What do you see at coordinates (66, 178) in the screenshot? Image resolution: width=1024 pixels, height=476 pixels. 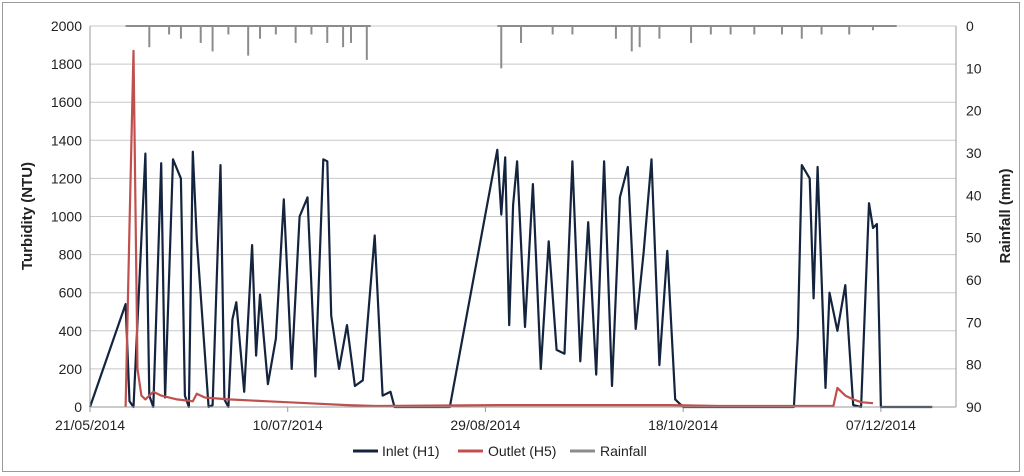 I see `y-tick-label: 1200` at bounding box center [66, 178].